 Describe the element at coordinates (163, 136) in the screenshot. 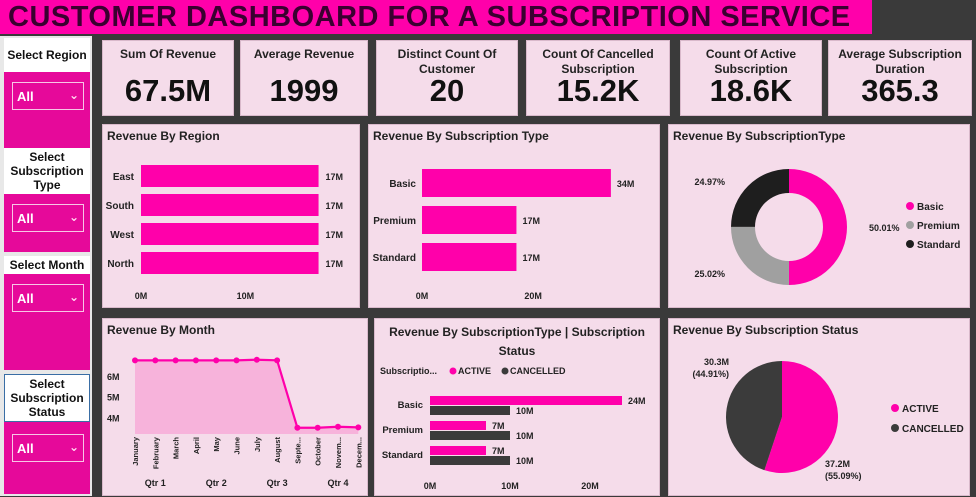

I see `panel-title: Revenue By Region` at that location.